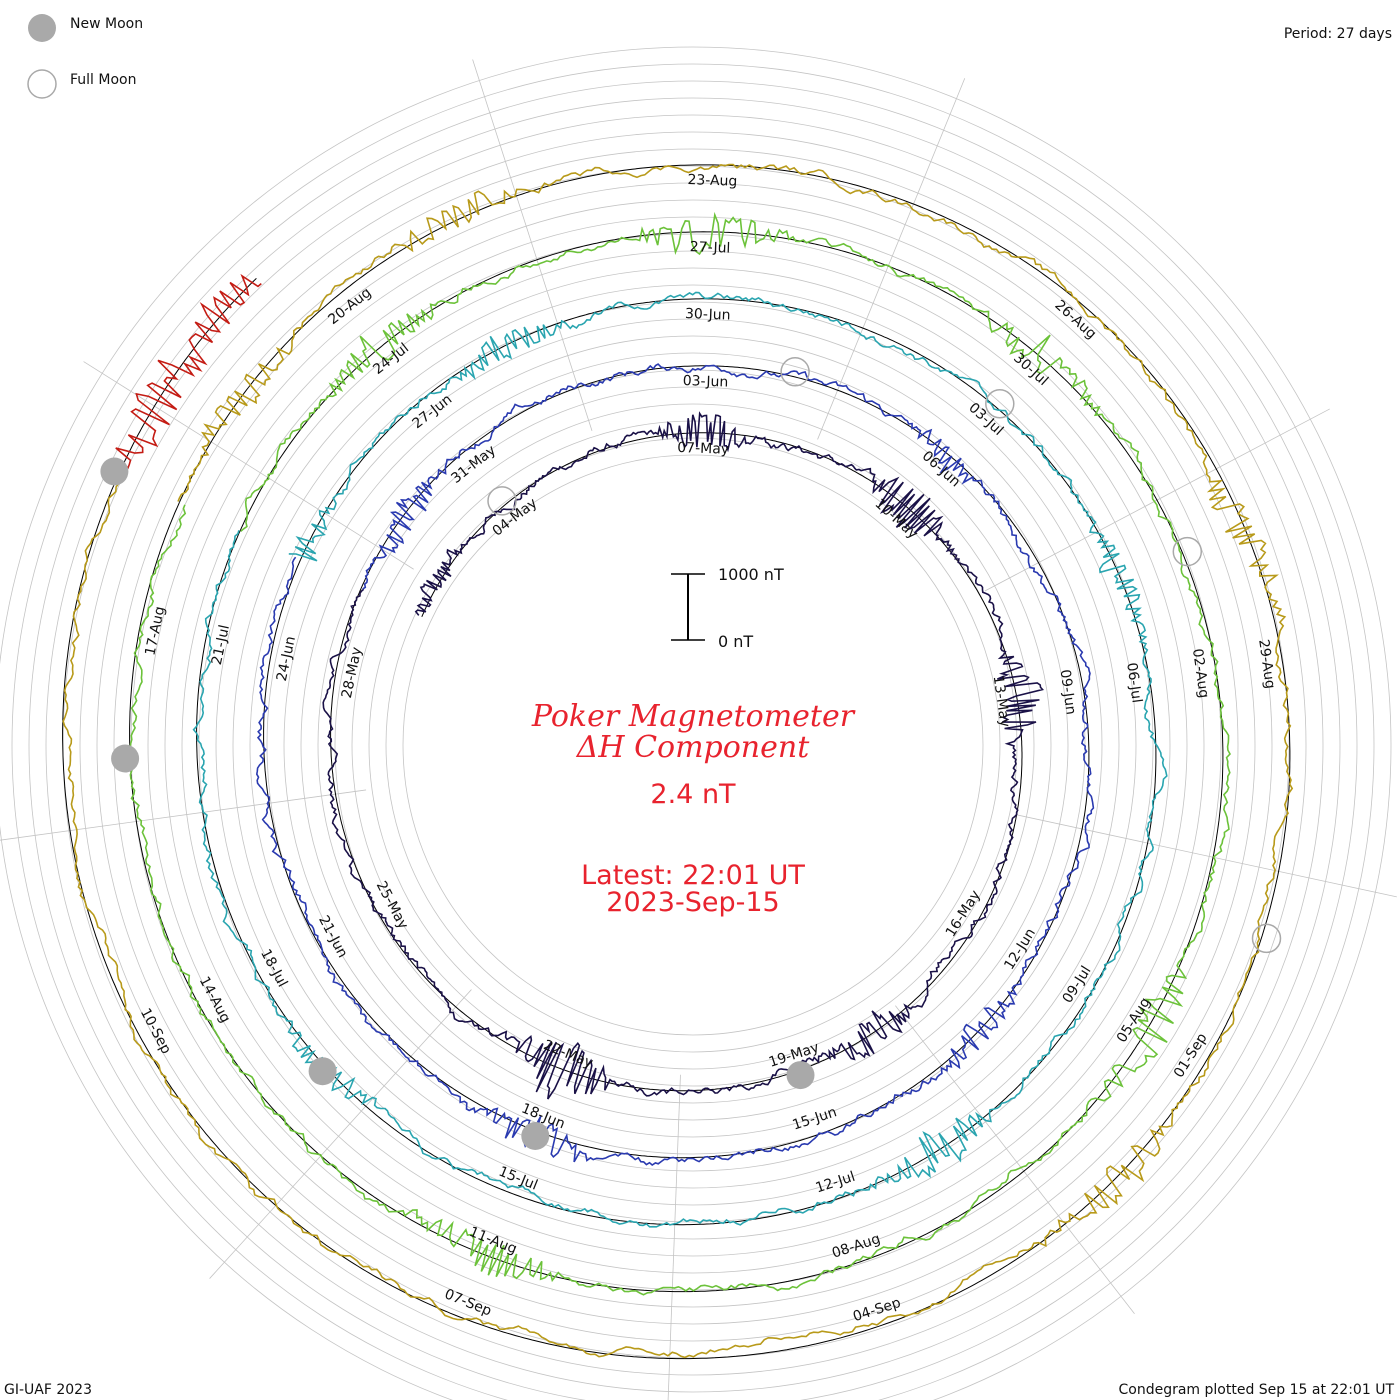  What do you see at coordinates (1256, 1390) in the screenshot?
I see `footer-plot-time: Condegram plotted Sep 15 at 22:01 UT` at bounding box center [1256, 1390].